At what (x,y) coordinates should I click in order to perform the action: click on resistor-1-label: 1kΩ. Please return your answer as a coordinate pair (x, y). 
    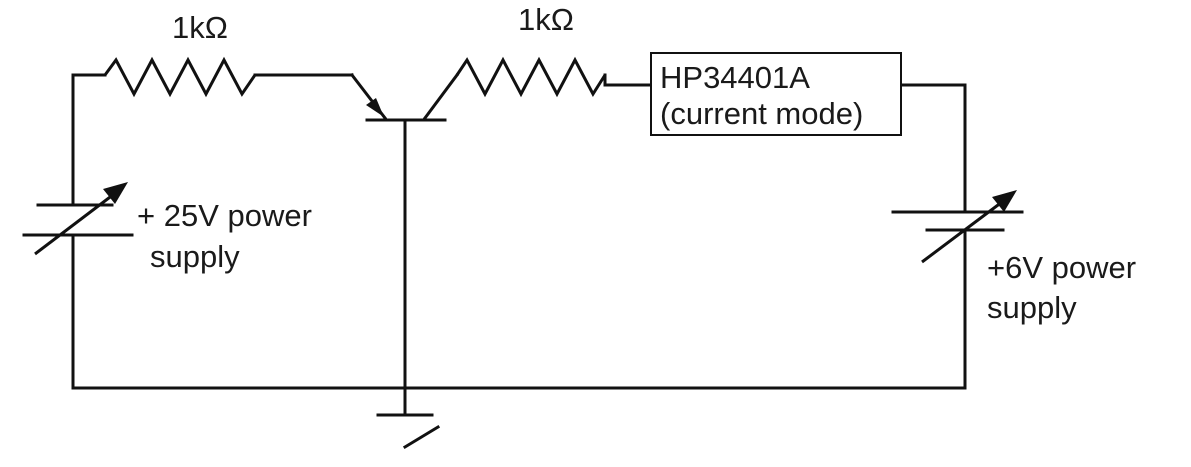
    Looking at the image, I should click on (200, 27).